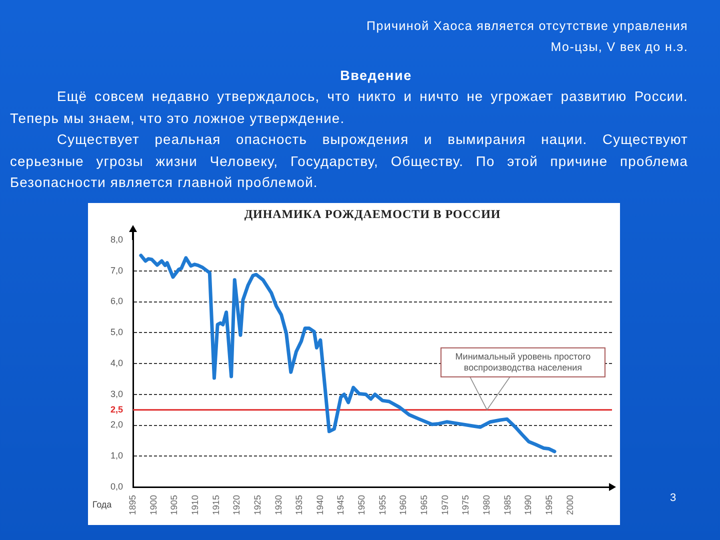 The height and width of the screenshot is (540, 720). Describe the element at coordinates (278, 505) in the screenshot. I see `x-tick-label: 1930` at that location.